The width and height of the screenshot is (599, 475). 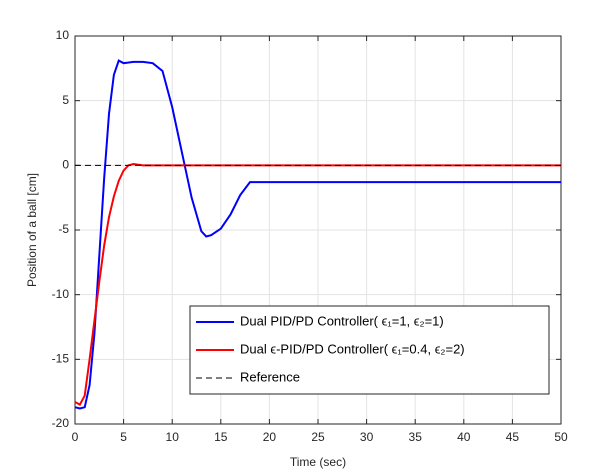 I want to click on y-tick-label: -15, so click(x=61, y=359).